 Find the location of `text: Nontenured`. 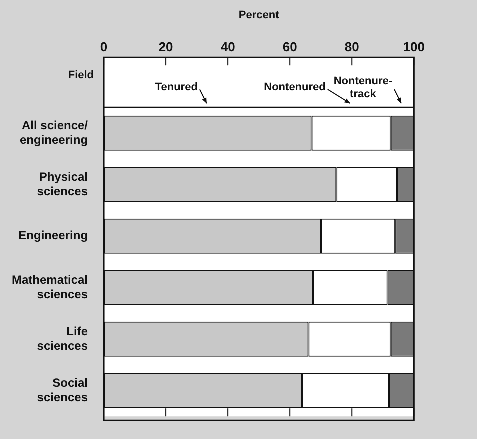

text: Nontenured is located at coordinates (295, 88).